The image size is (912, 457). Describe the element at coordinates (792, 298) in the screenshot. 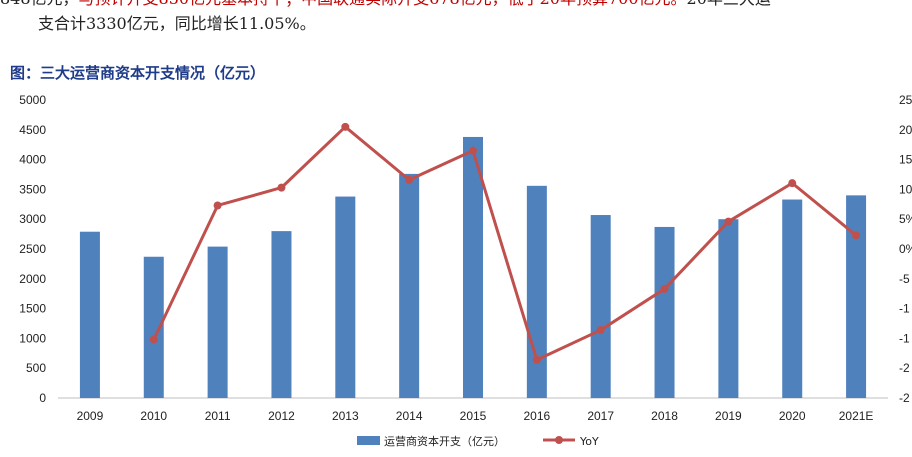

I see `bar-2020` at that location.